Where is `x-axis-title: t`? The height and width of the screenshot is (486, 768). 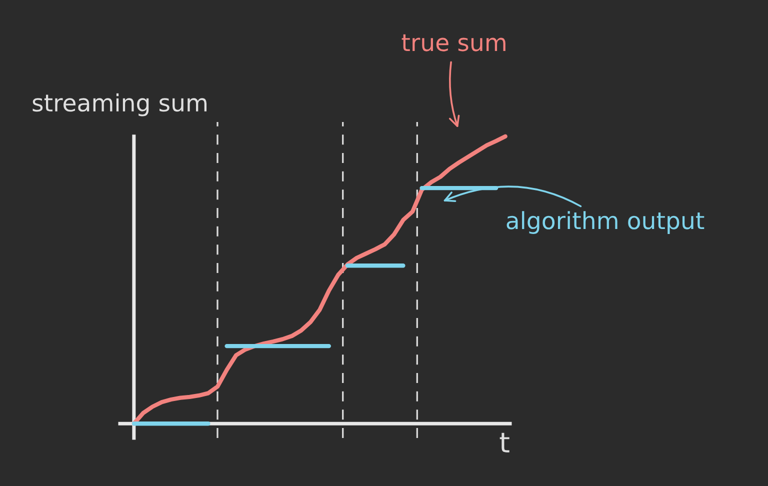
x-axis-title: t is located at coordinates (505, 442).